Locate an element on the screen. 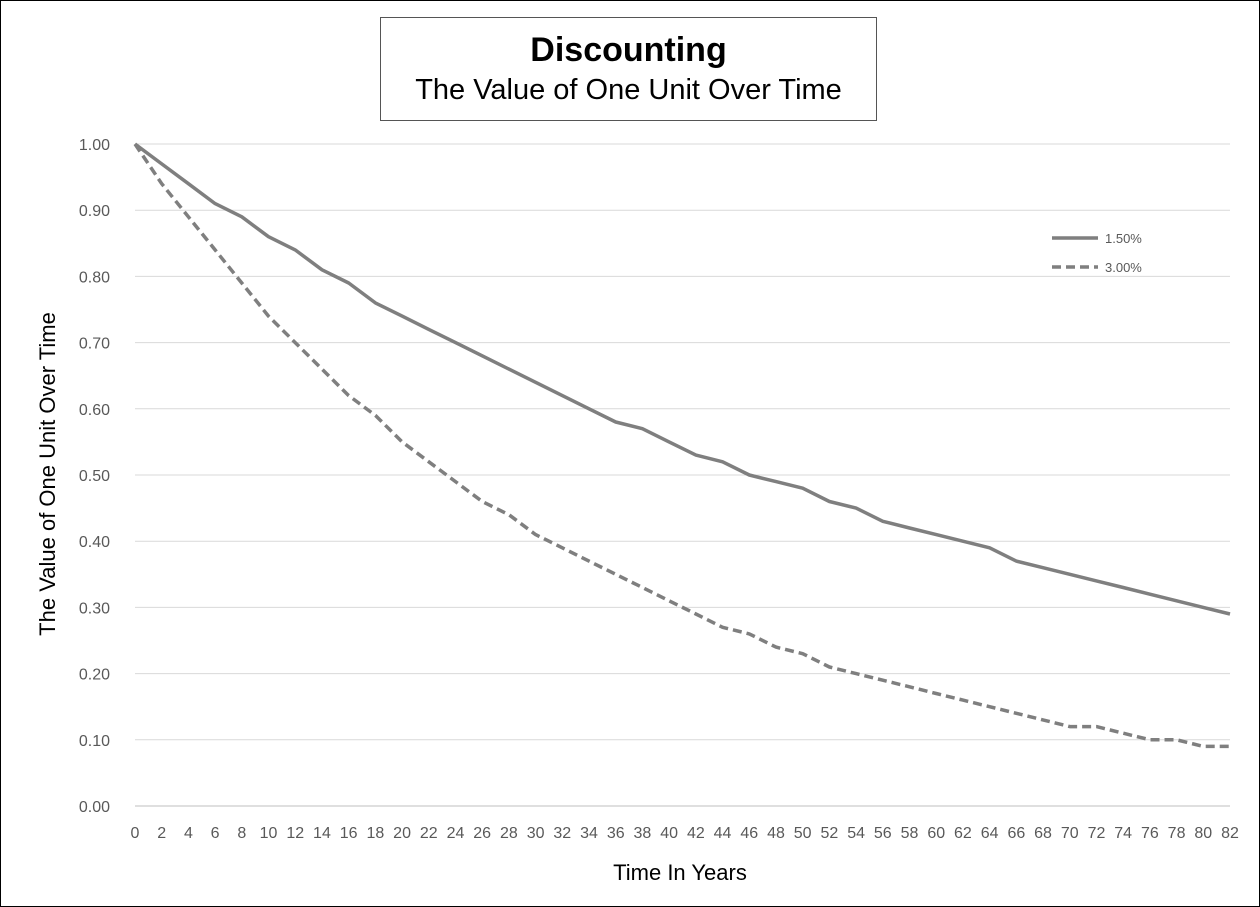  y-tick-label: 1.00 is located at coordinates (94, 145).